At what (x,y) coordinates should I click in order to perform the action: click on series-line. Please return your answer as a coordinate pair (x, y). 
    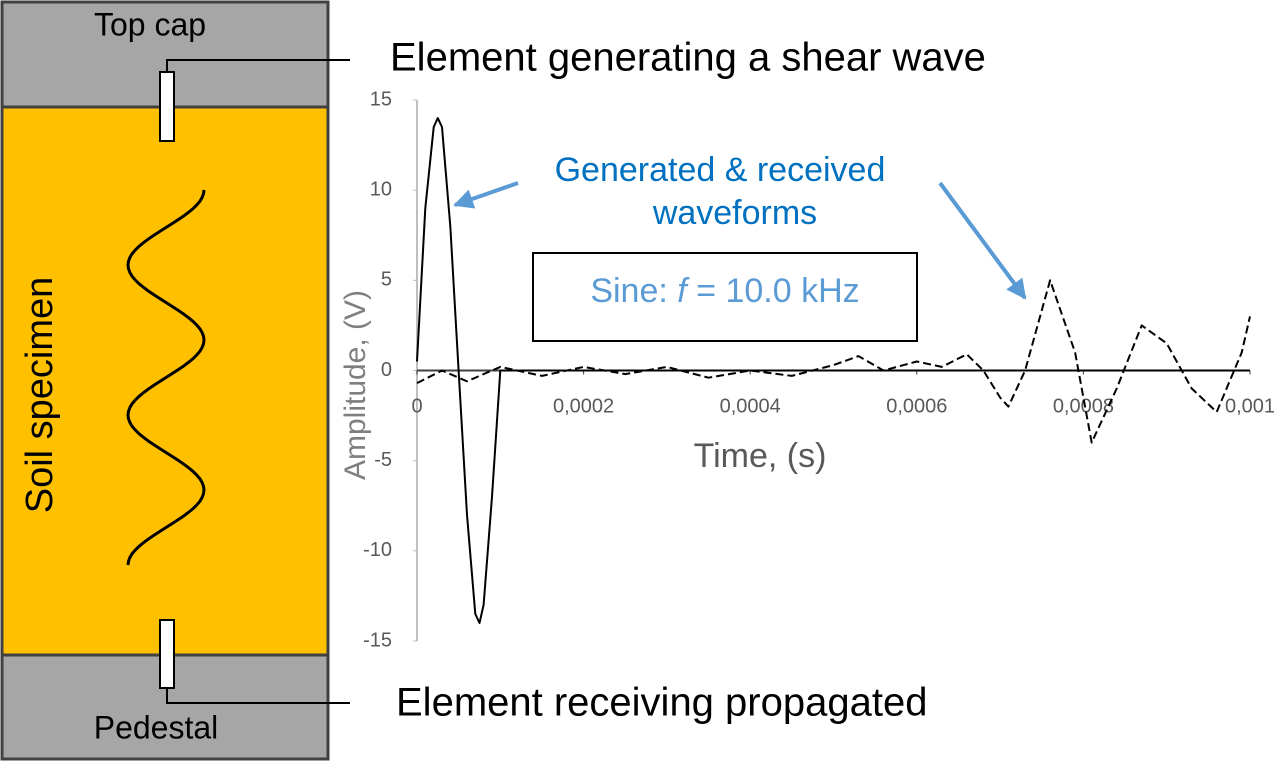
    Looking at the image, I should click on (833, 361).